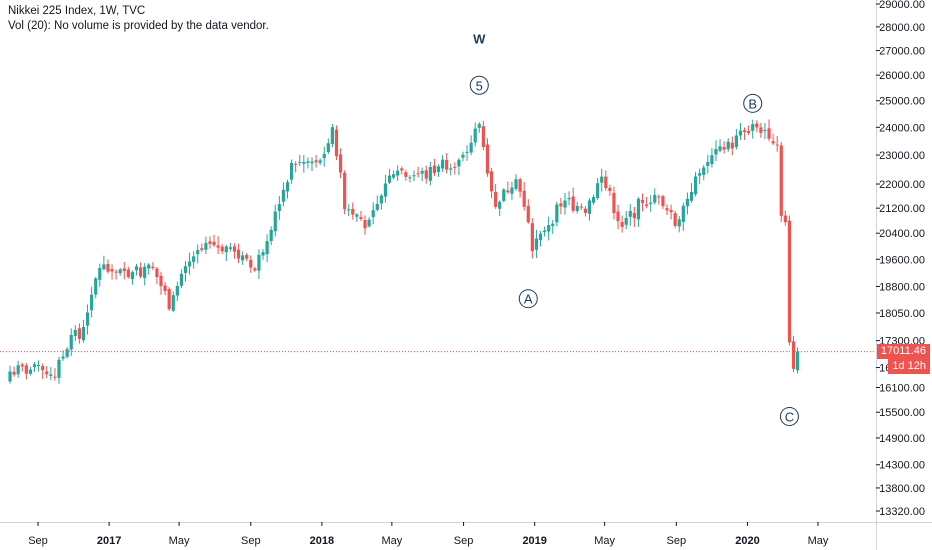 The width and height of the screenshot is (932, 550). Describe the element at coordinates (77, 11) in the screenshot. I see `legend-title: Nikkei 225 Index, 1W, TVC` at that location.